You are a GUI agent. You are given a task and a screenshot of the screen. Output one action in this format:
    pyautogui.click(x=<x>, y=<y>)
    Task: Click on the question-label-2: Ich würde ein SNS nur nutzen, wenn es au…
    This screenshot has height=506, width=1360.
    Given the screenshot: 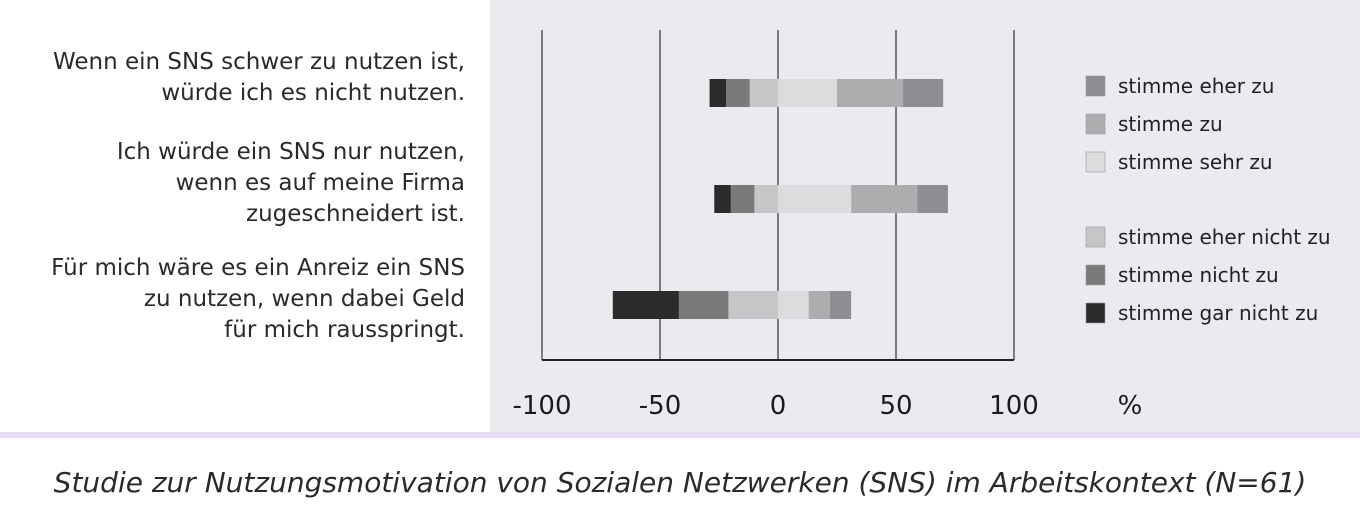 What is the action you would take?
    pyautogui.click(x=235, y=183)
    